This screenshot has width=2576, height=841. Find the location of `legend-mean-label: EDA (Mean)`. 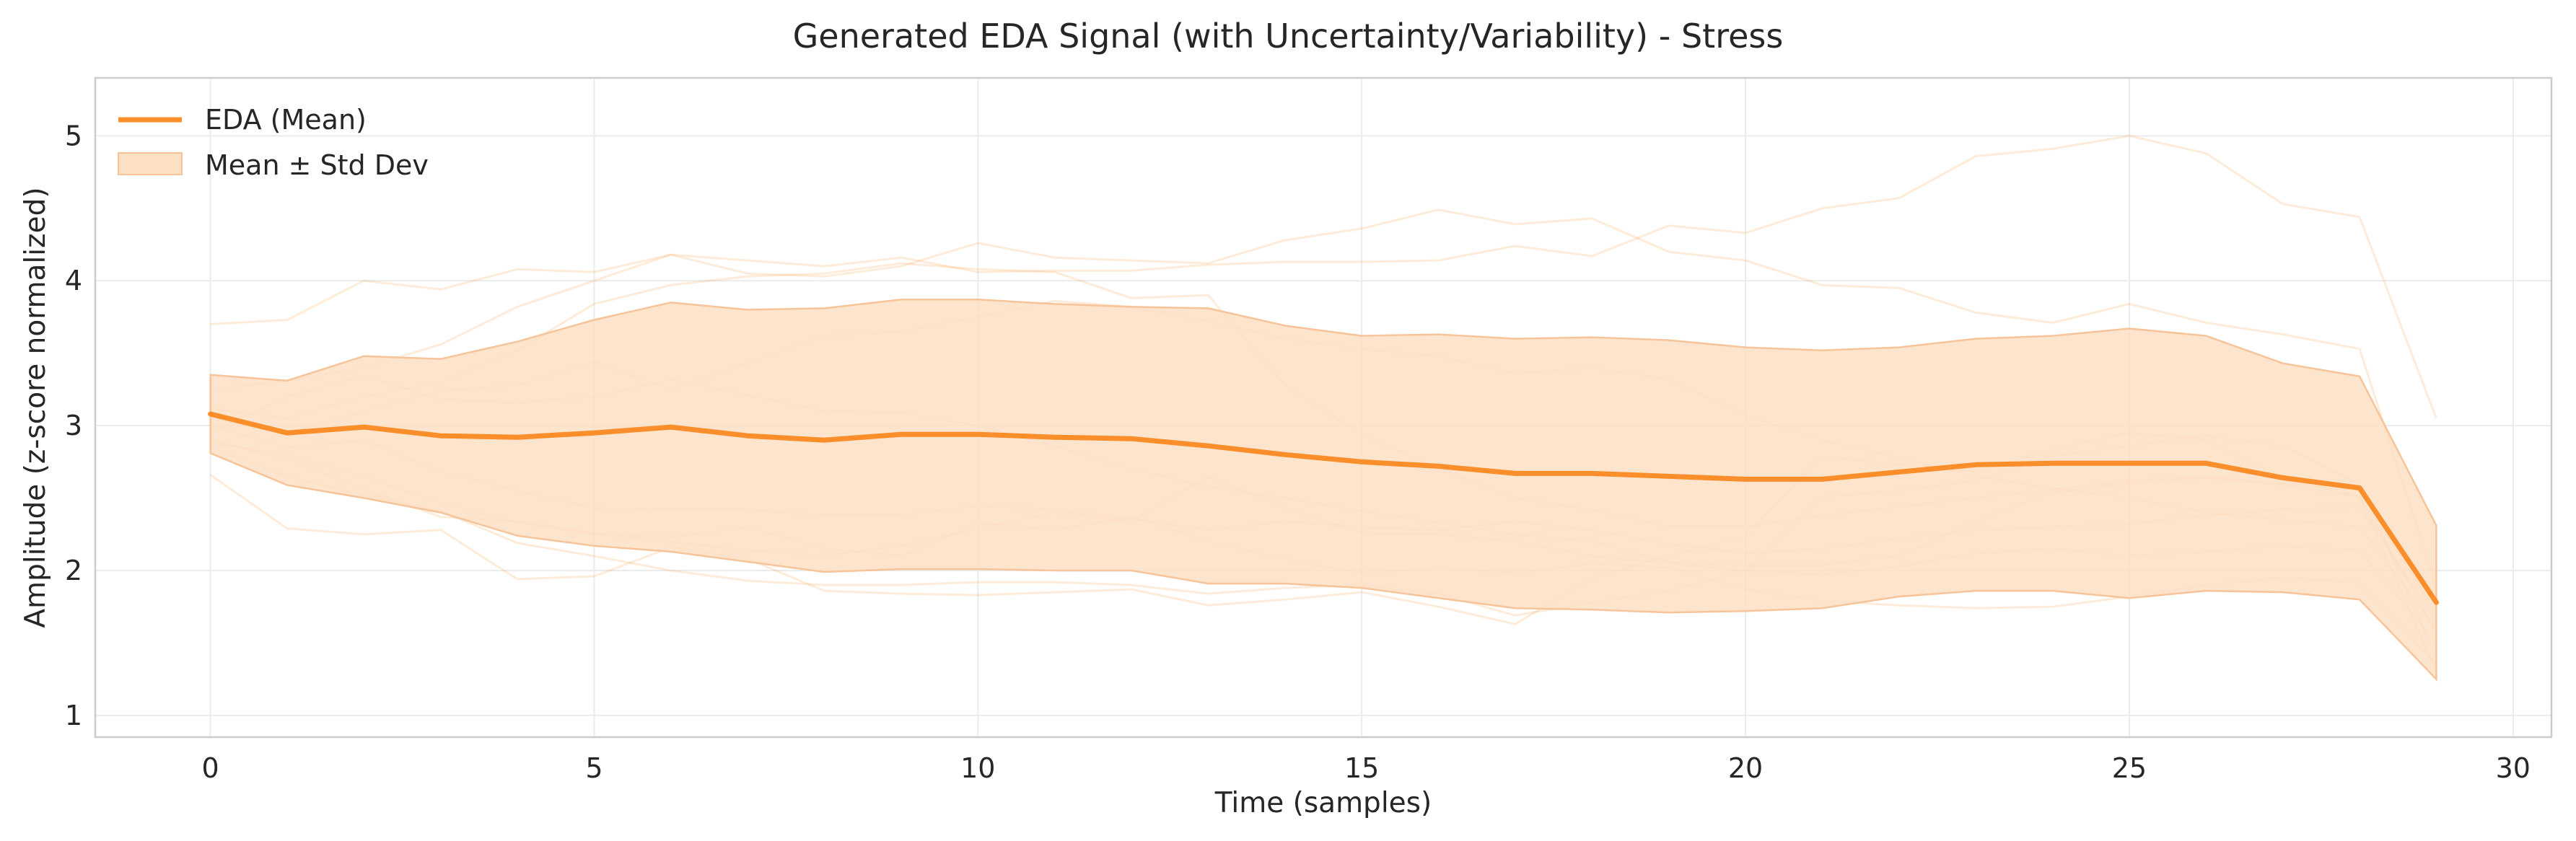

legend-mean-label: EDA (Mean) is located at coordinates (286, 120).